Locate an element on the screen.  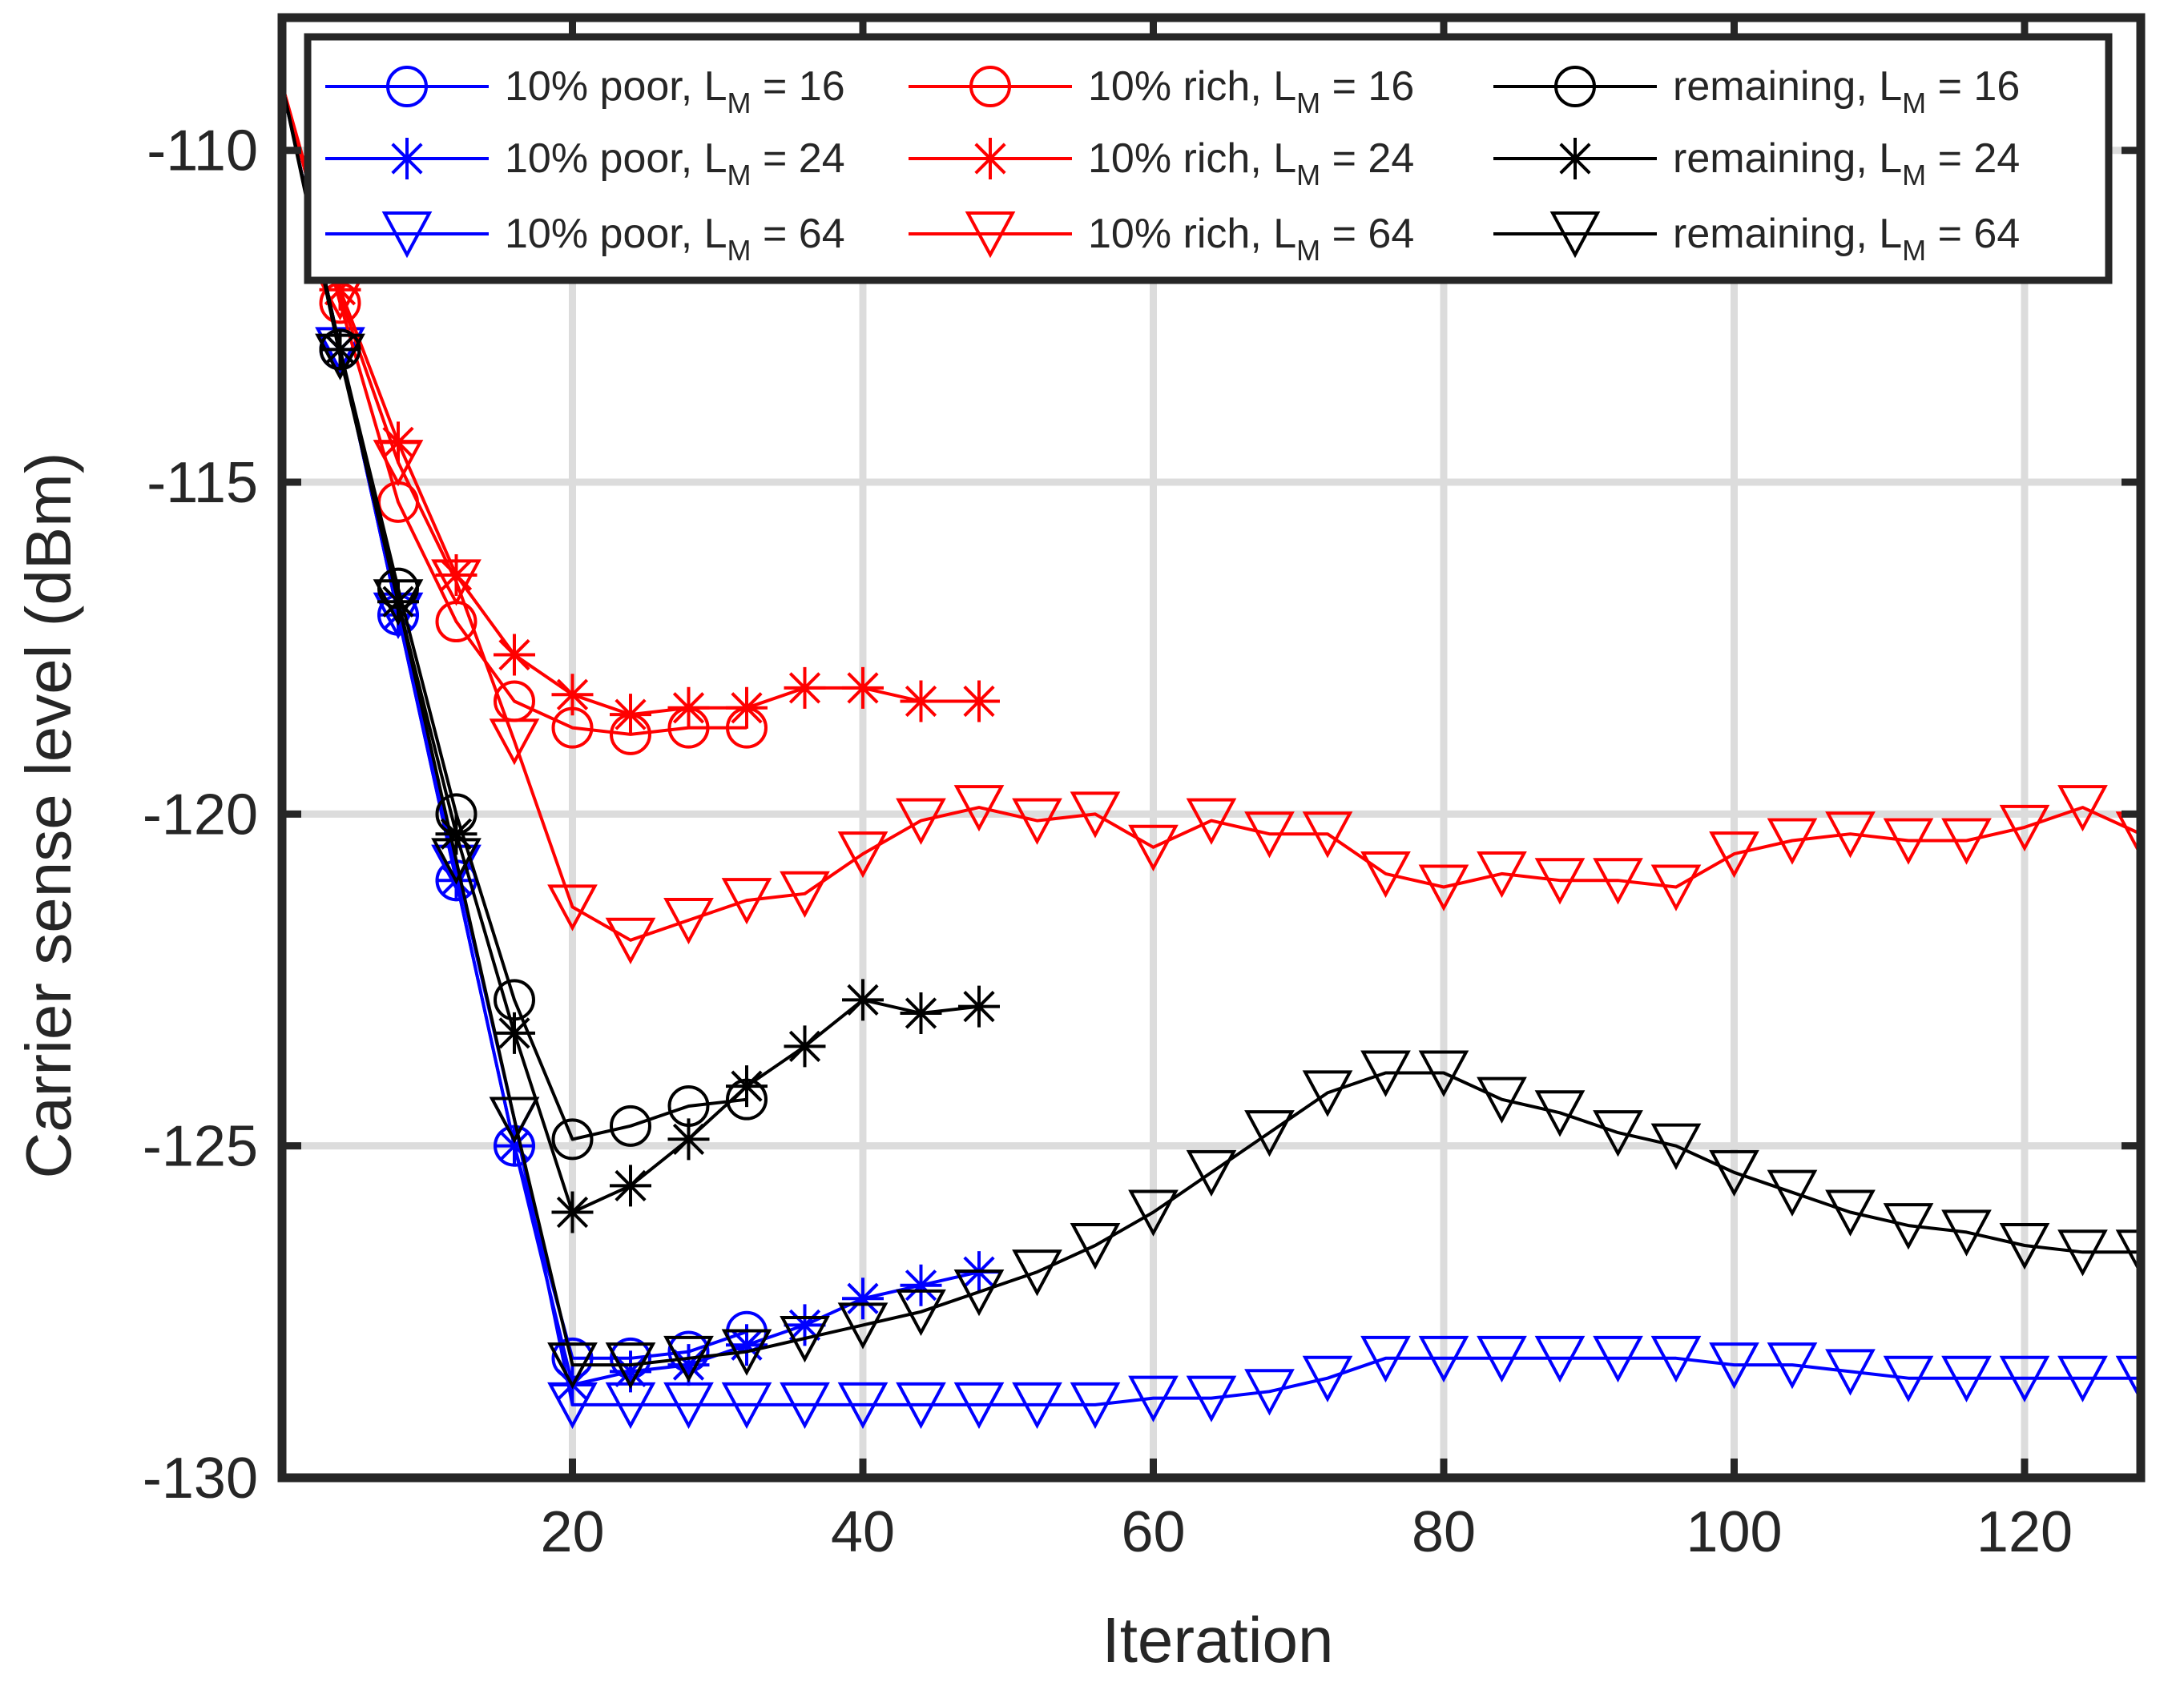
legend-label: 10% poor, LM = 16 is located at coordinates (675, 91).